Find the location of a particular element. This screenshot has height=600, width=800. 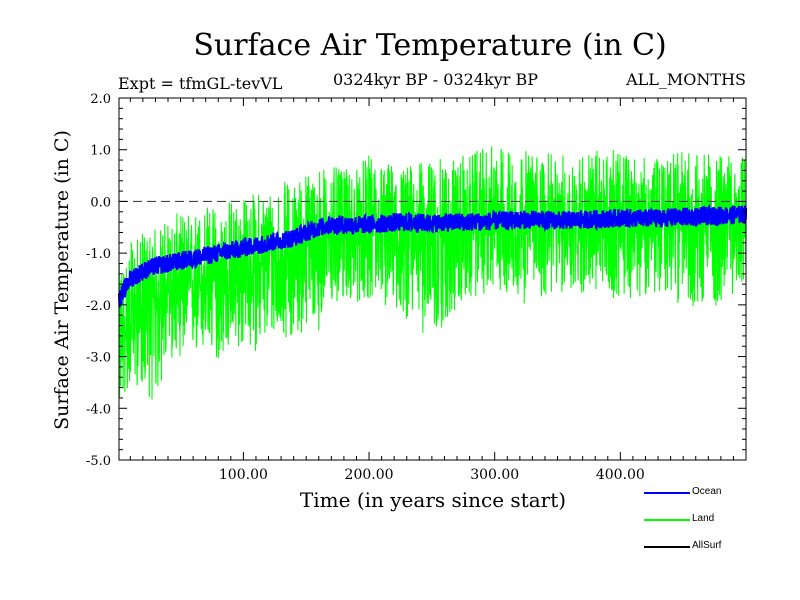

legend-item-land: Land is located at coordinates (699, 520).